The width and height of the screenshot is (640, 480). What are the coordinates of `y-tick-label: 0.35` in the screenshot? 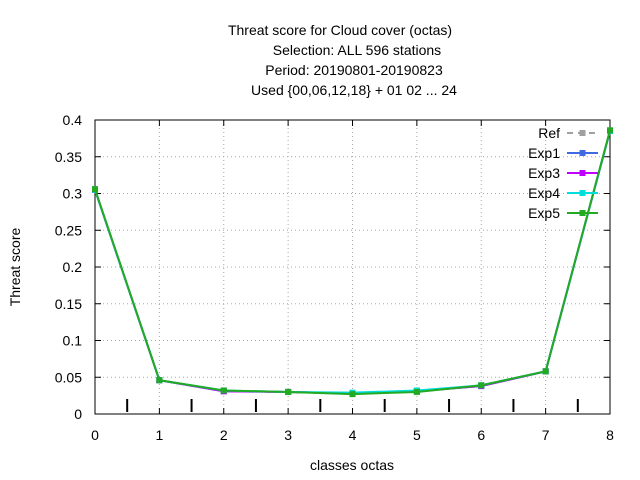 It's located at (68, 157).